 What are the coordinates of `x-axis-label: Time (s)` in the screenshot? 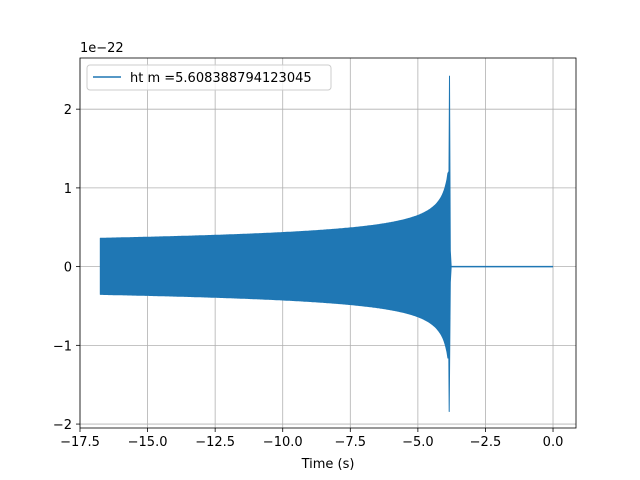 It's located at (328, 464).